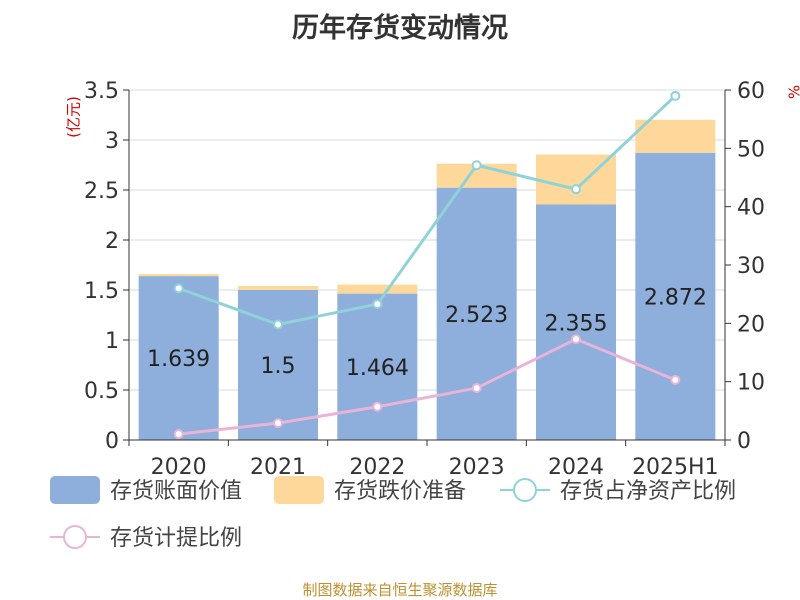 Image resolution: width=800 pixels, height=600 pixels. I want to click on left-tick-label: 2.5, so click(101, 191).